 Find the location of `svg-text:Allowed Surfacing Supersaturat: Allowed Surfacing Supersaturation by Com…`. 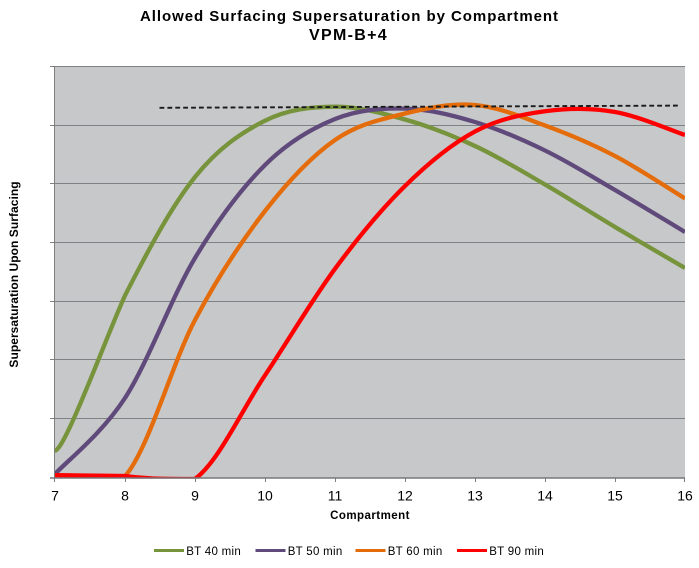

svg-text:Allowed Surfacing Supersaturat: Allowed Surfacing Supersaturation by Com… is located at coordinates (349, 16).